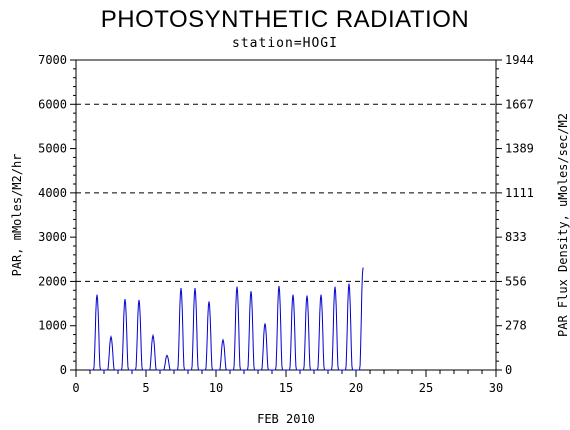 Image resolution: width=570 pixels, height=430 pixels. I want to click on y-tick-label-left: 4000, so click(52, 193).